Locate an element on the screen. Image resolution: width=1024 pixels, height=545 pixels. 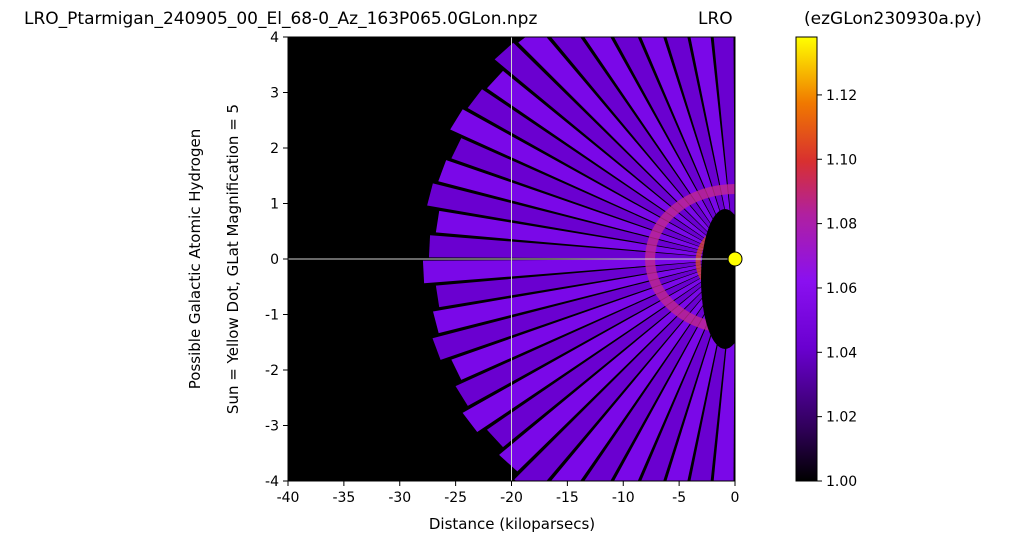
x-tick-label: -30 is located at coordinates (399, 498).